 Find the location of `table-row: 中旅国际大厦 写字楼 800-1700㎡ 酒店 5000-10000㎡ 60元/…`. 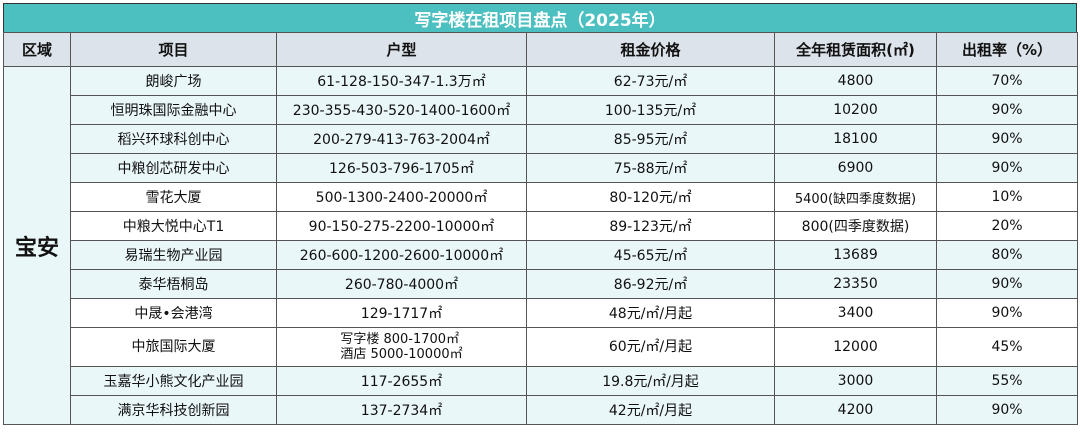

table-row: 中旅国际大厦 写字楼 800-1700㎡ 酒店 5000-10000㎡ 60元/… is located at coordinates (541, 347).